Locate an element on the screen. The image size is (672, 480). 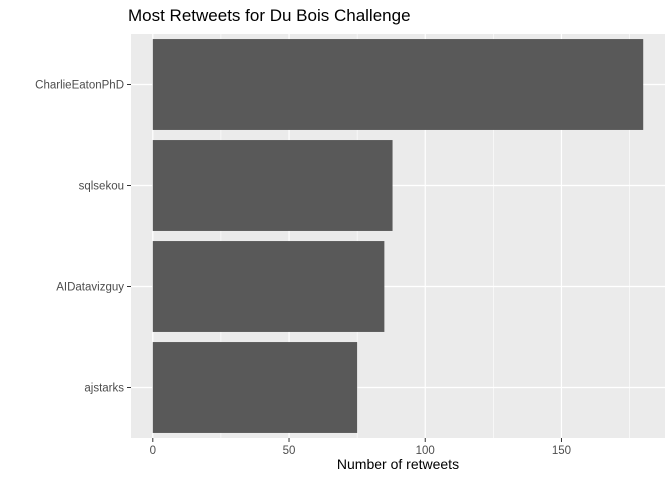
y-tick-label: AIDatavizguy is located at coordinates (90, 288).